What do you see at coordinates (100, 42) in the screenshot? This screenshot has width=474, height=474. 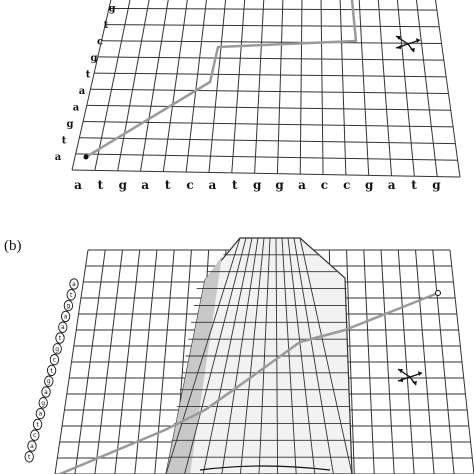 I see `y-sequence-letter: c` at bounding box center [100, 42].